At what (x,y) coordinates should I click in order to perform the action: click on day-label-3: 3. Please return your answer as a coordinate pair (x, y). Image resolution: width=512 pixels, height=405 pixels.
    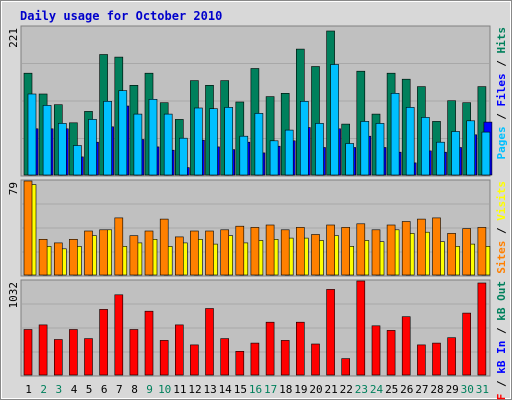
    Looking at the image, I should click on (58, 389).